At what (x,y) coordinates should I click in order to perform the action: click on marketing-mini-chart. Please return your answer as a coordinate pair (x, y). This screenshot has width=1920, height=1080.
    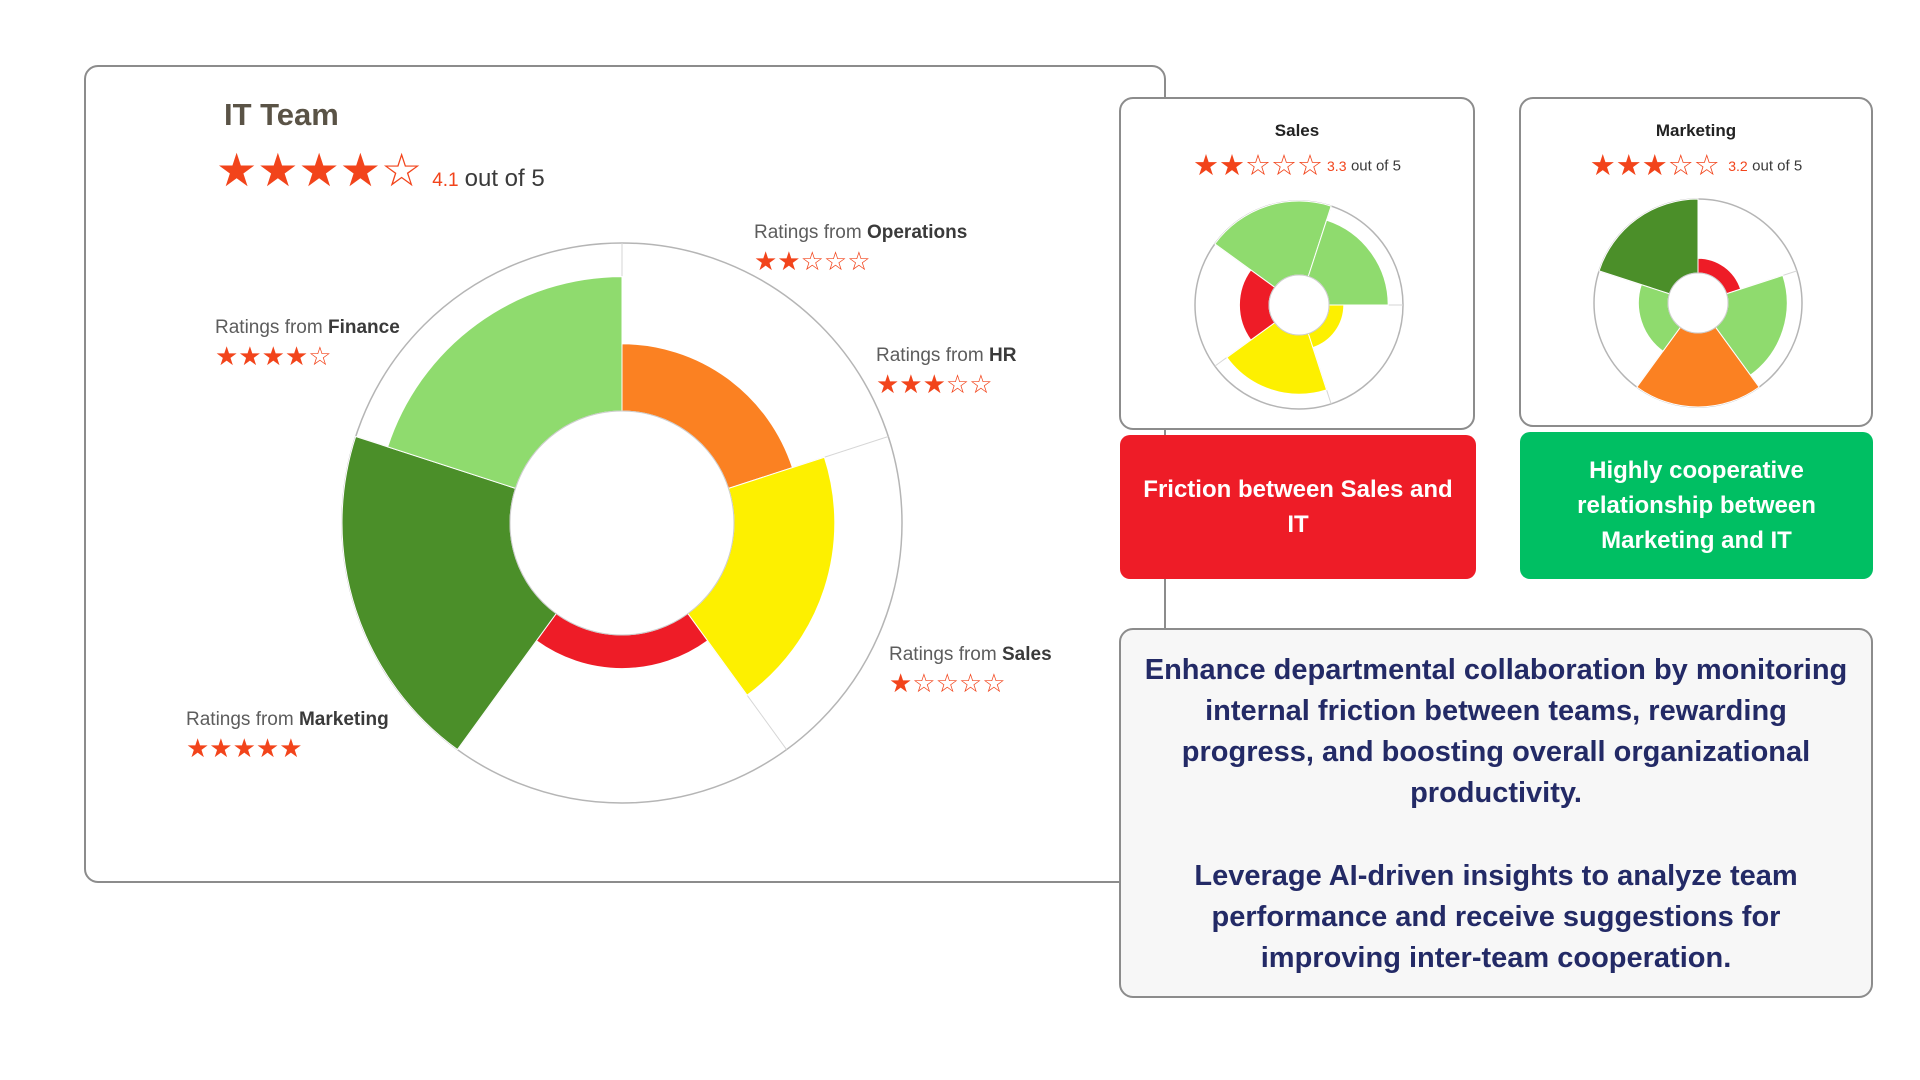
    Looking at the image, I should click on (1698, 303).